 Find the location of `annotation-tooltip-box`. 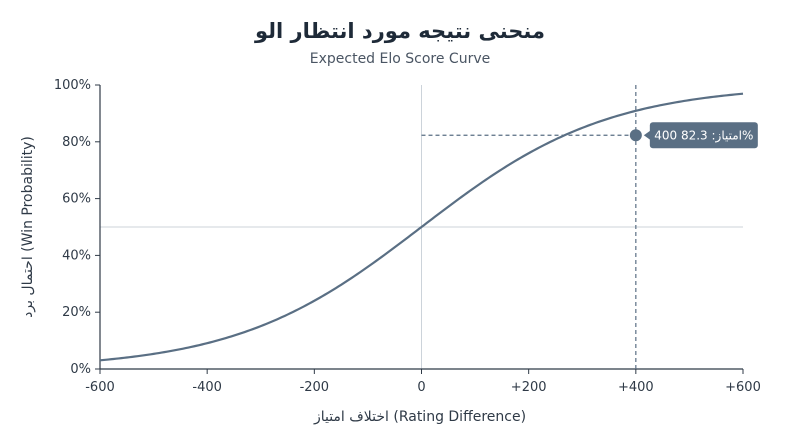

annotation-tooltip-box is located at coordinates (703, 135).